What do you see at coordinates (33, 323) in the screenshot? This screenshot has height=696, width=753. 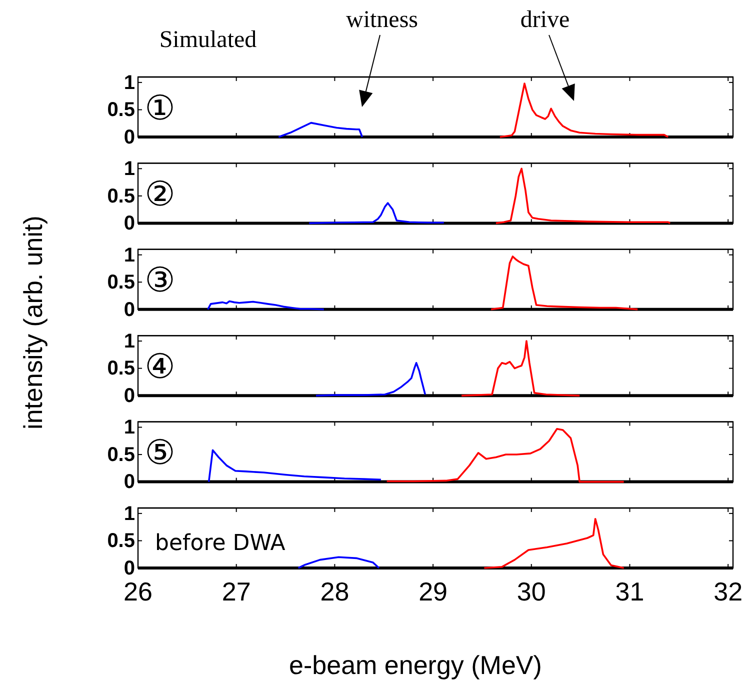 I see `y-axis-title: intensity (arb. unit)` at bounding box center [33, 323].